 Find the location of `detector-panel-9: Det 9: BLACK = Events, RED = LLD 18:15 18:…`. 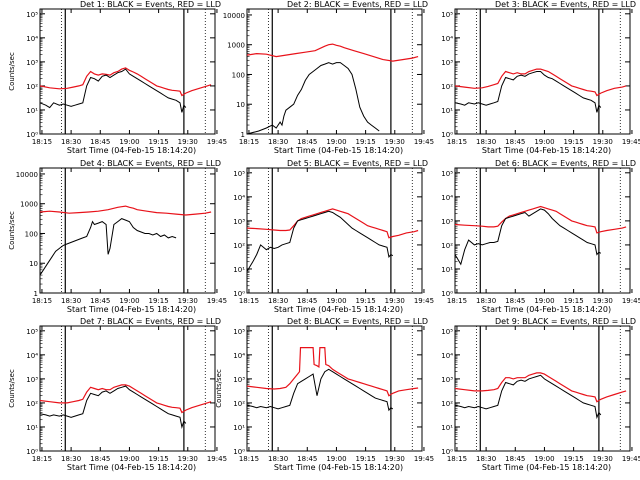

detector-panel-9: Det 9: BLACK = Events, RED = LLD 18:15 18:… is located at coordinates (540, 394).